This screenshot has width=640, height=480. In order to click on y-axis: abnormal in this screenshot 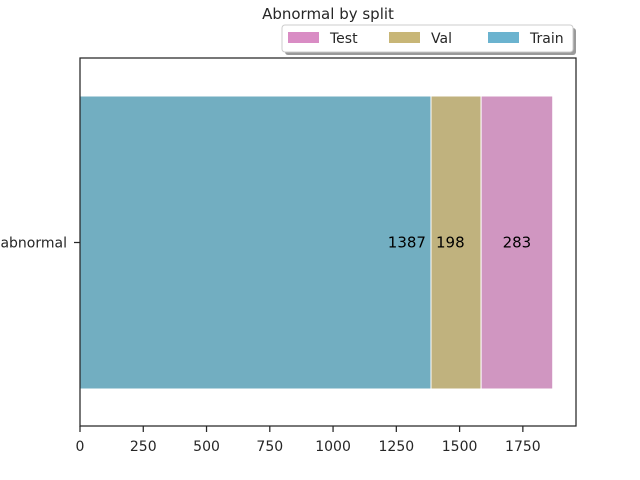, I will do `click(40, 244)`.